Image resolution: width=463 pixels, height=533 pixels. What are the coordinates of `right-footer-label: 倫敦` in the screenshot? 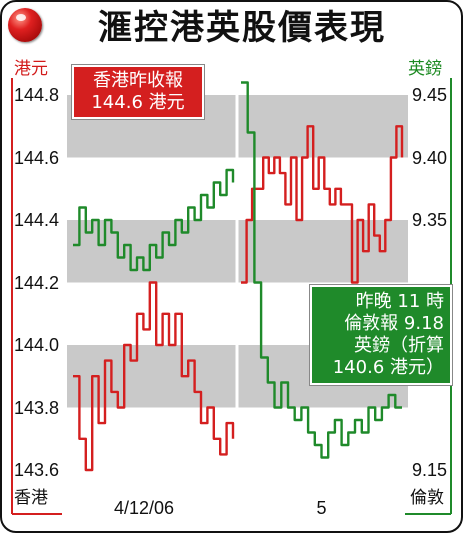 It's located at (427, 498).